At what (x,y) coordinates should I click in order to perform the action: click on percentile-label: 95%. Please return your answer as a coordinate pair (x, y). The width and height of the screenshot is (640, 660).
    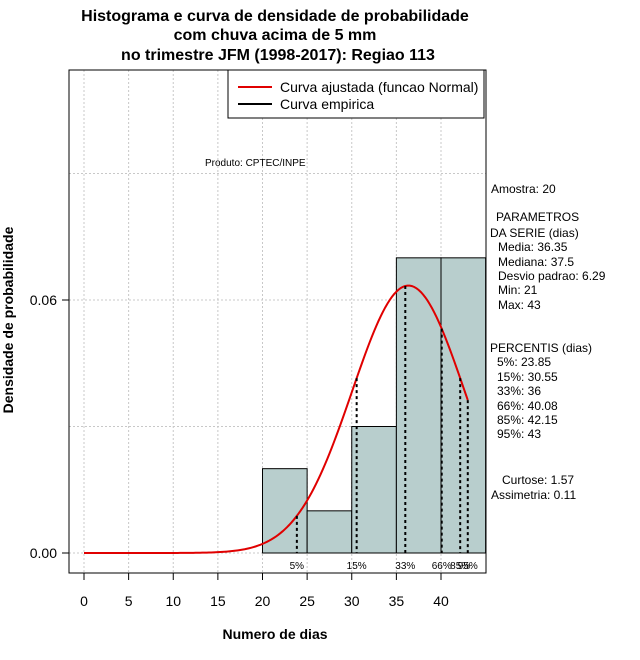
    Looking at the image, I should click on (468, 566).